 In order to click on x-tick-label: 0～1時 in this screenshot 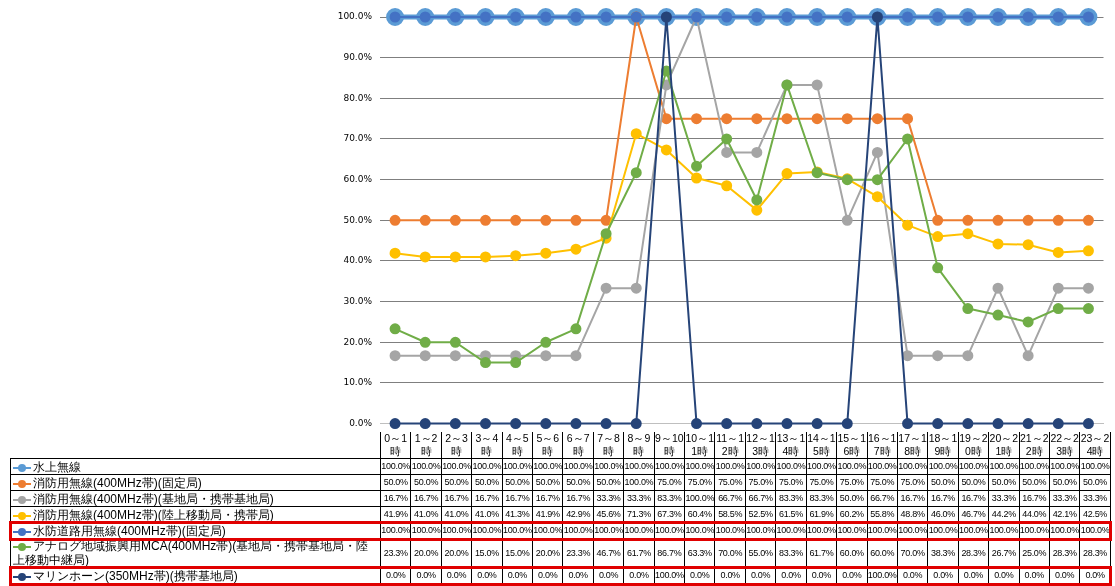, I will do `click(395, 445)`.